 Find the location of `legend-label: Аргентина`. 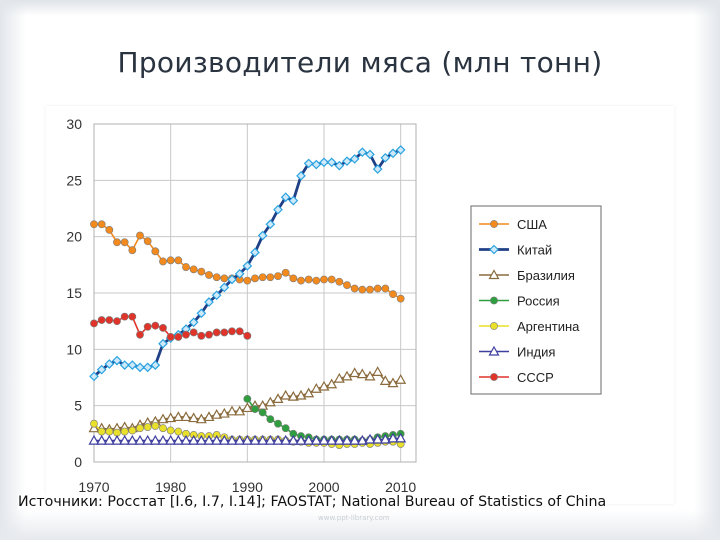

legend-label: Аргентина is located at coordinates (548, 326).